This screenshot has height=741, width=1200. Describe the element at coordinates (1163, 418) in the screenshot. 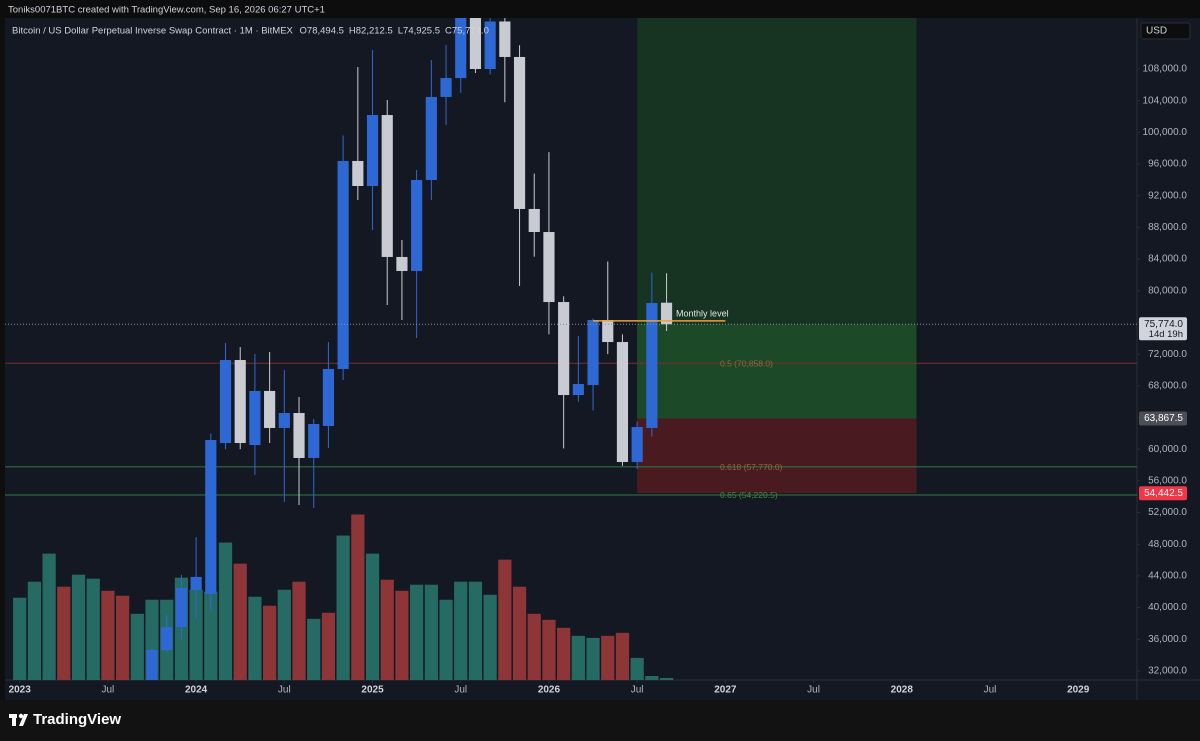

I see `entry-label: 63,867.5` at that location.